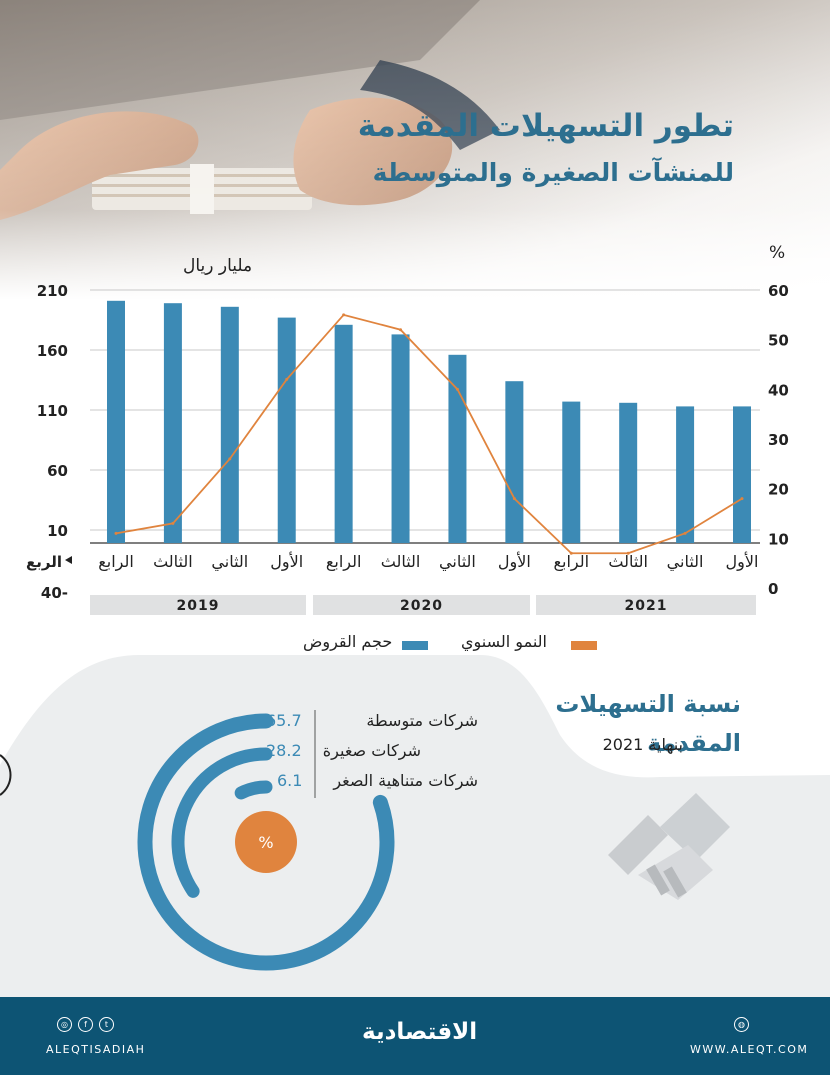 The width and height of the screenshot is (830, 1075). I want to click on left-tick-label: 160, so click(52, 351).